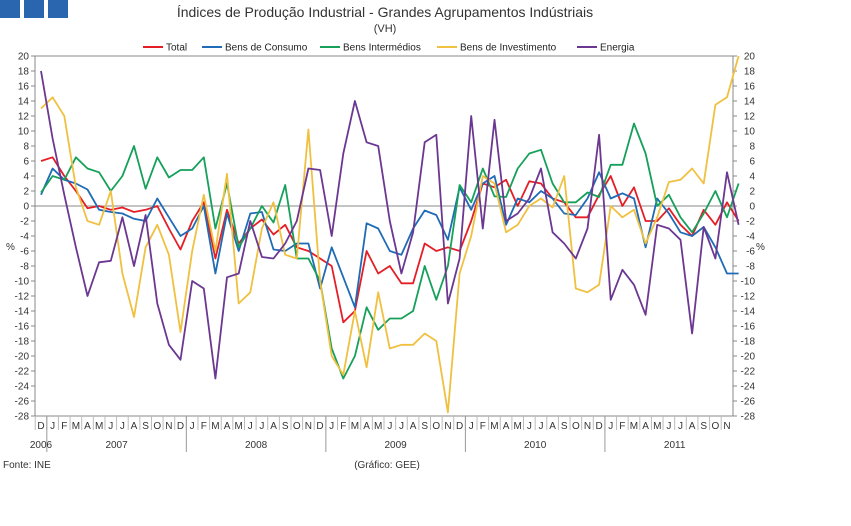 The width and height of the screenshot is (851, 526). What do you see at coordinates (116, 445) in the screenshot?
I see `year-label: 2007` at bounding box center [116, 445].